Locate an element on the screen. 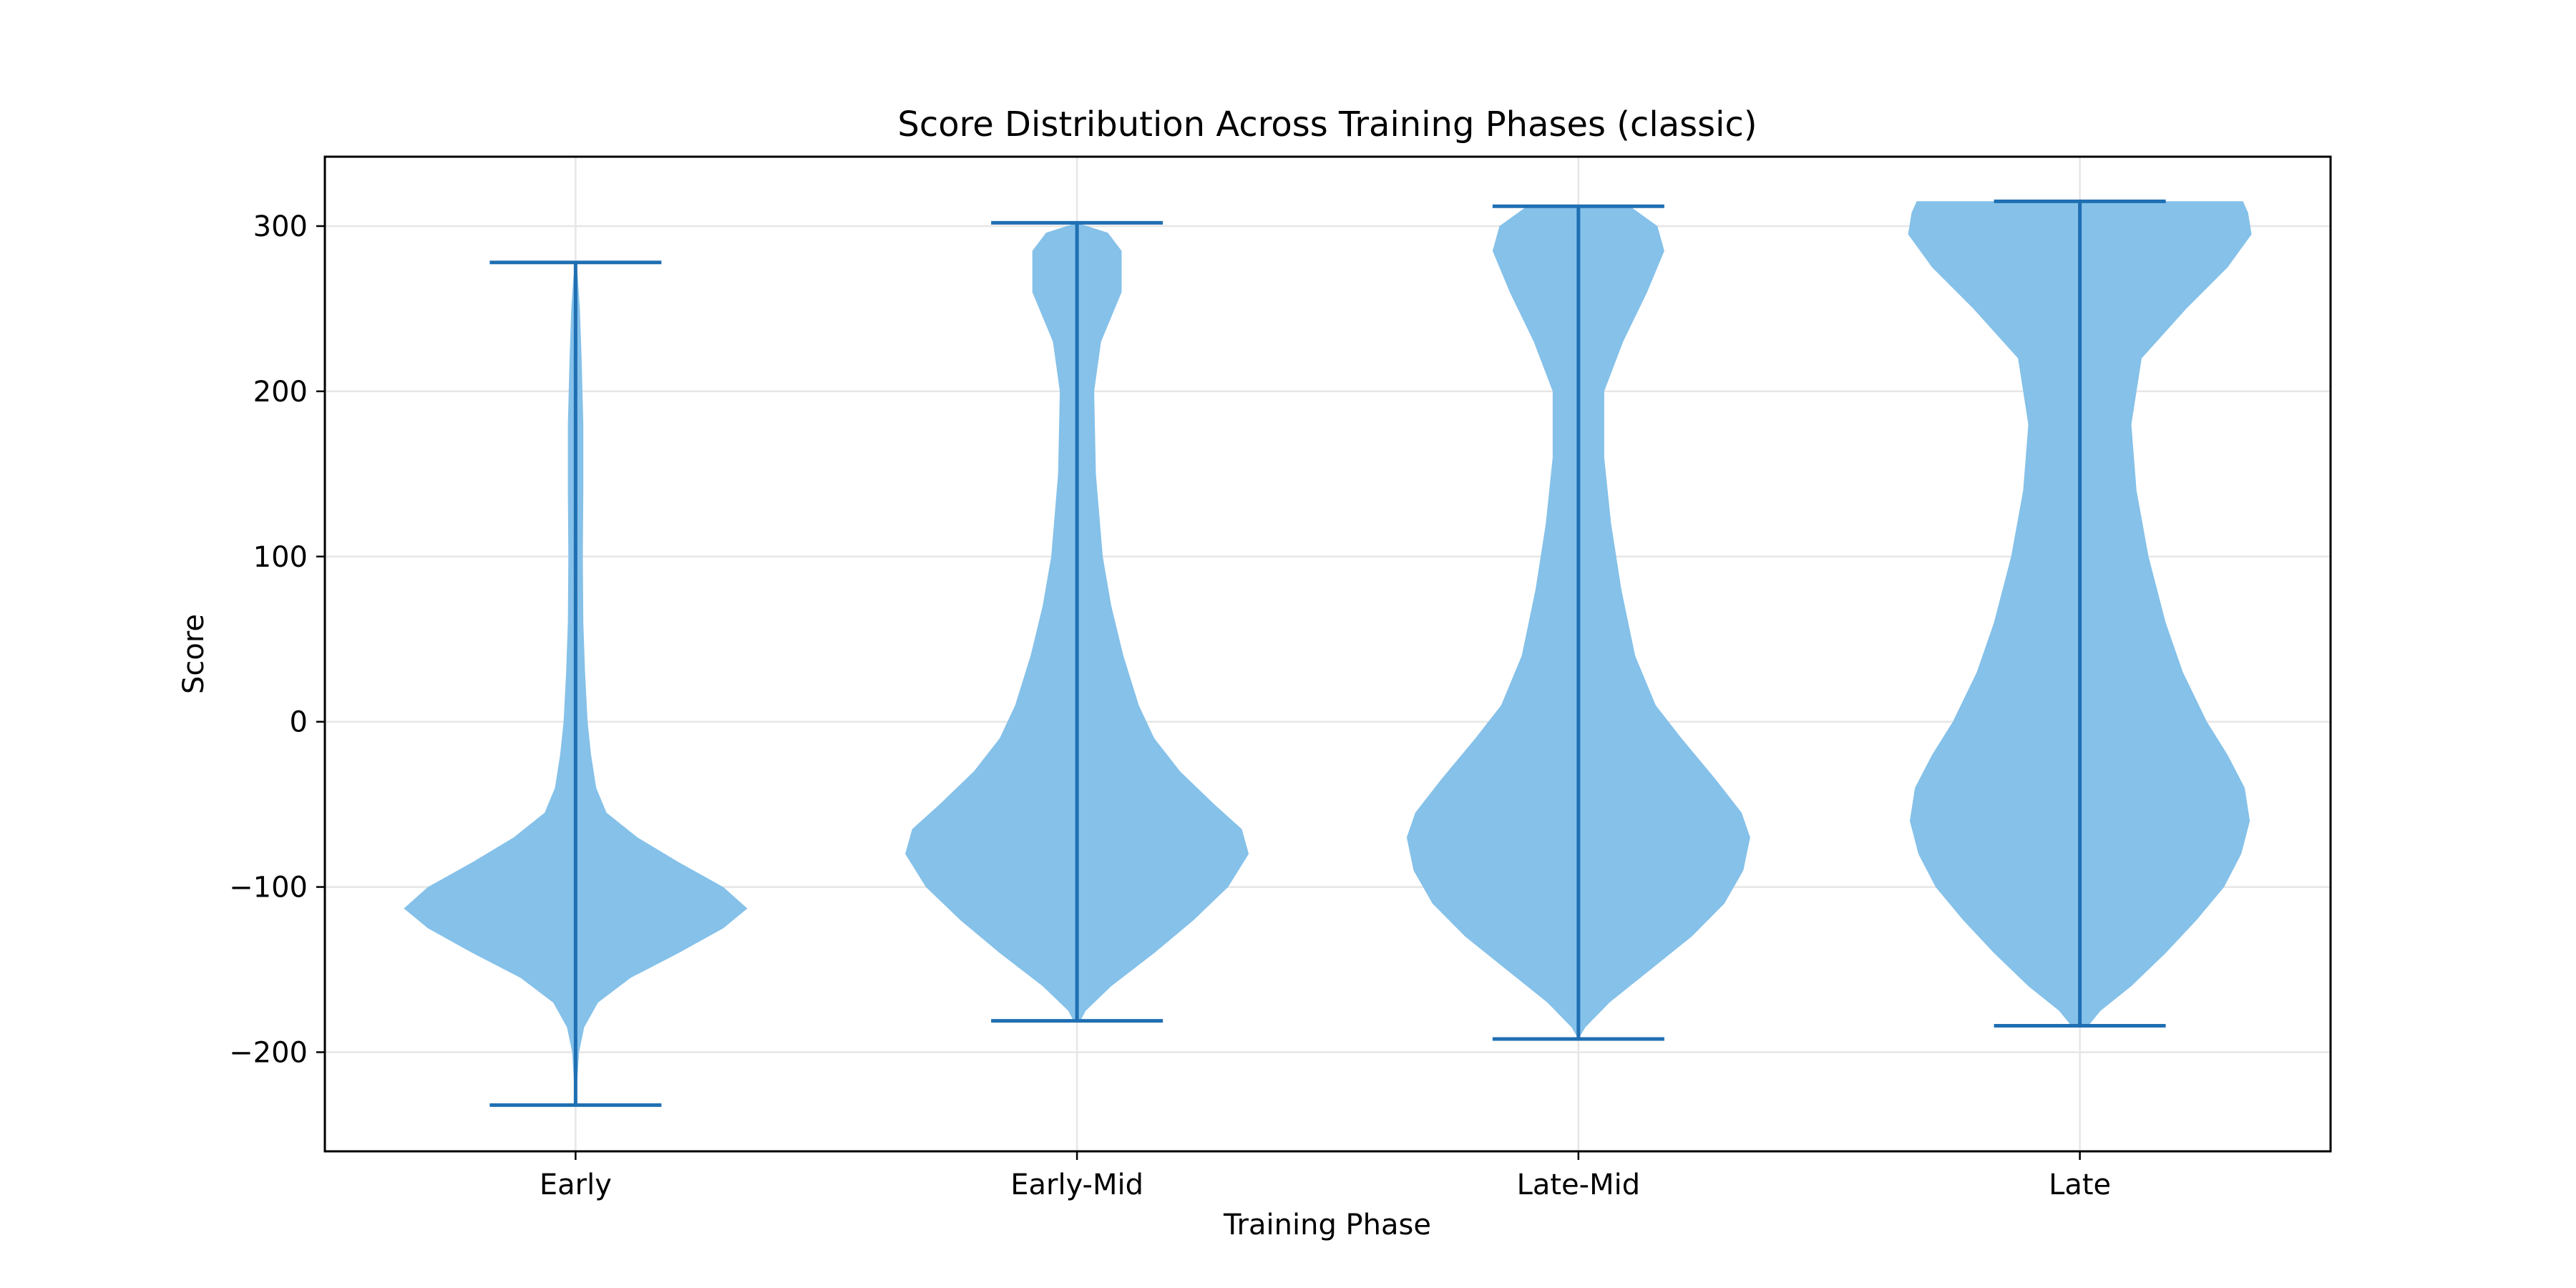  y-tick-label: 0 is located at coordinates (299, 722).